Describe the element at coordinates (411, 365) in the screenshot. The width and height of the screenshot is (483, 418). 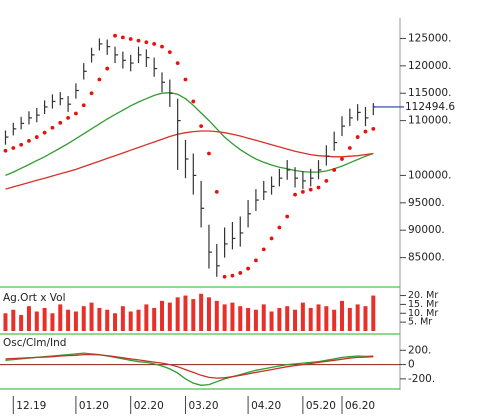
I see `y-tick-label: 0` at that location.